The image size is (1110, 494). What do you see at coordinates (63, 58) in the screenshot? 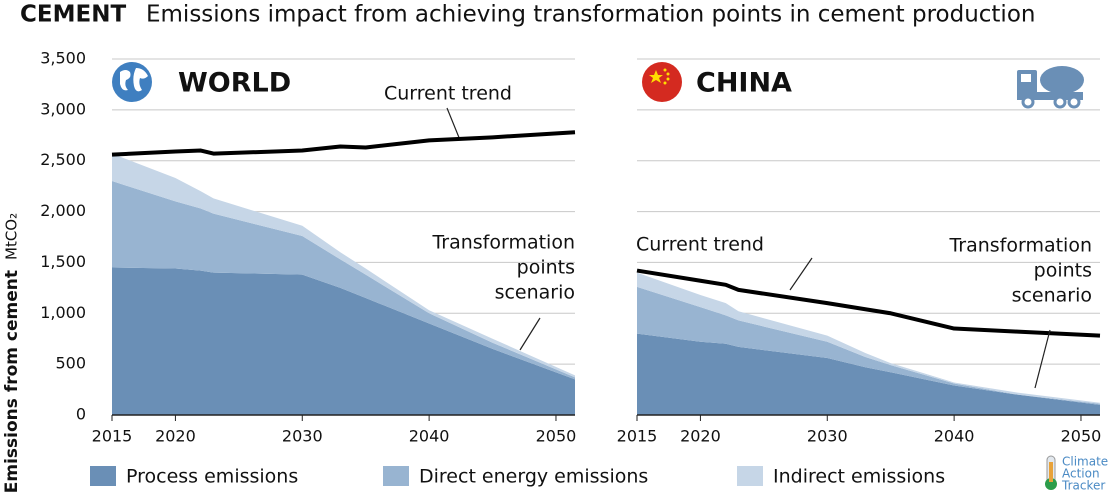
I see `y-tick-label: 3,500` at bounding box center [63, 58].